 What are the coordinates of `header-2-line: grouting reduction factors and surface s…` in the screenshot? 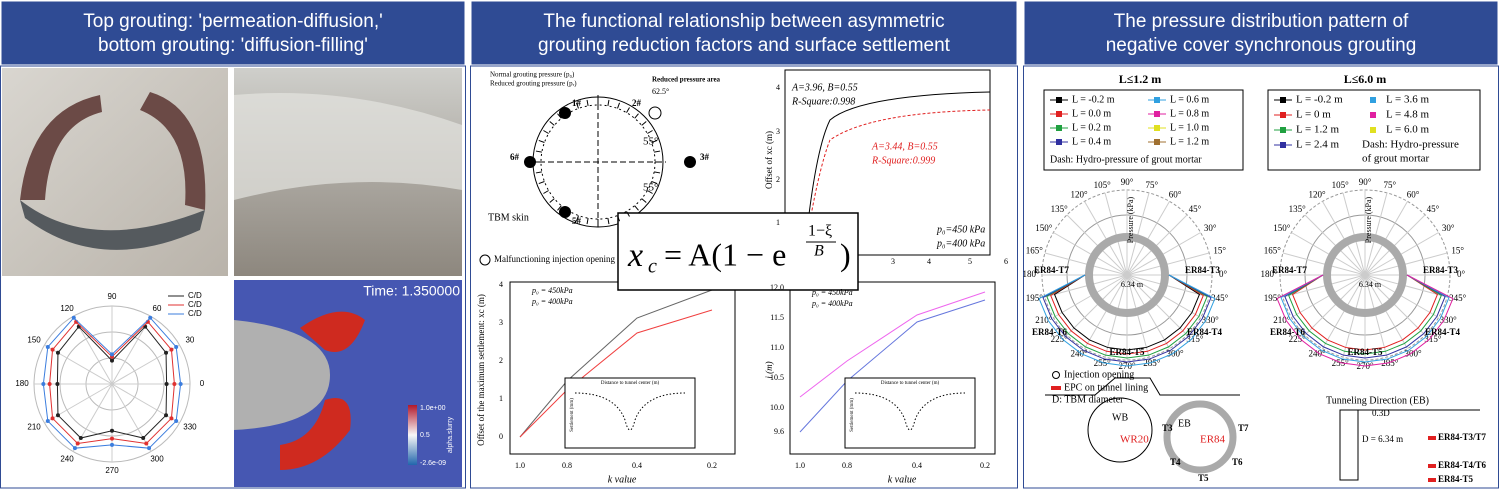 It's located at (744, 45).